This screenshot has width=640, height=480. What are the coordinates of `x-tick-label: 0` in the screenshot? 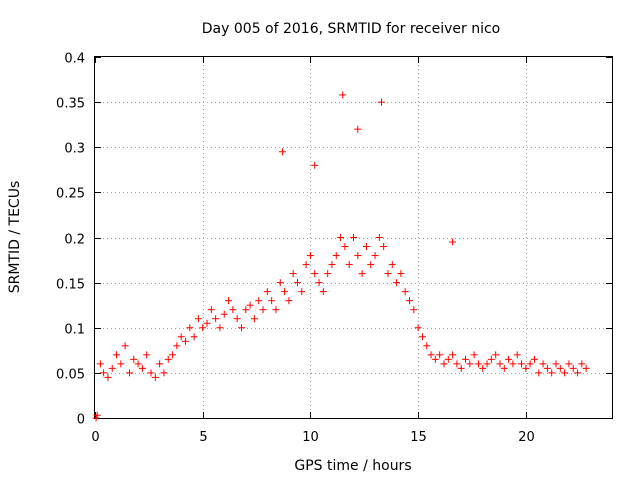 It's located at (95, 437).